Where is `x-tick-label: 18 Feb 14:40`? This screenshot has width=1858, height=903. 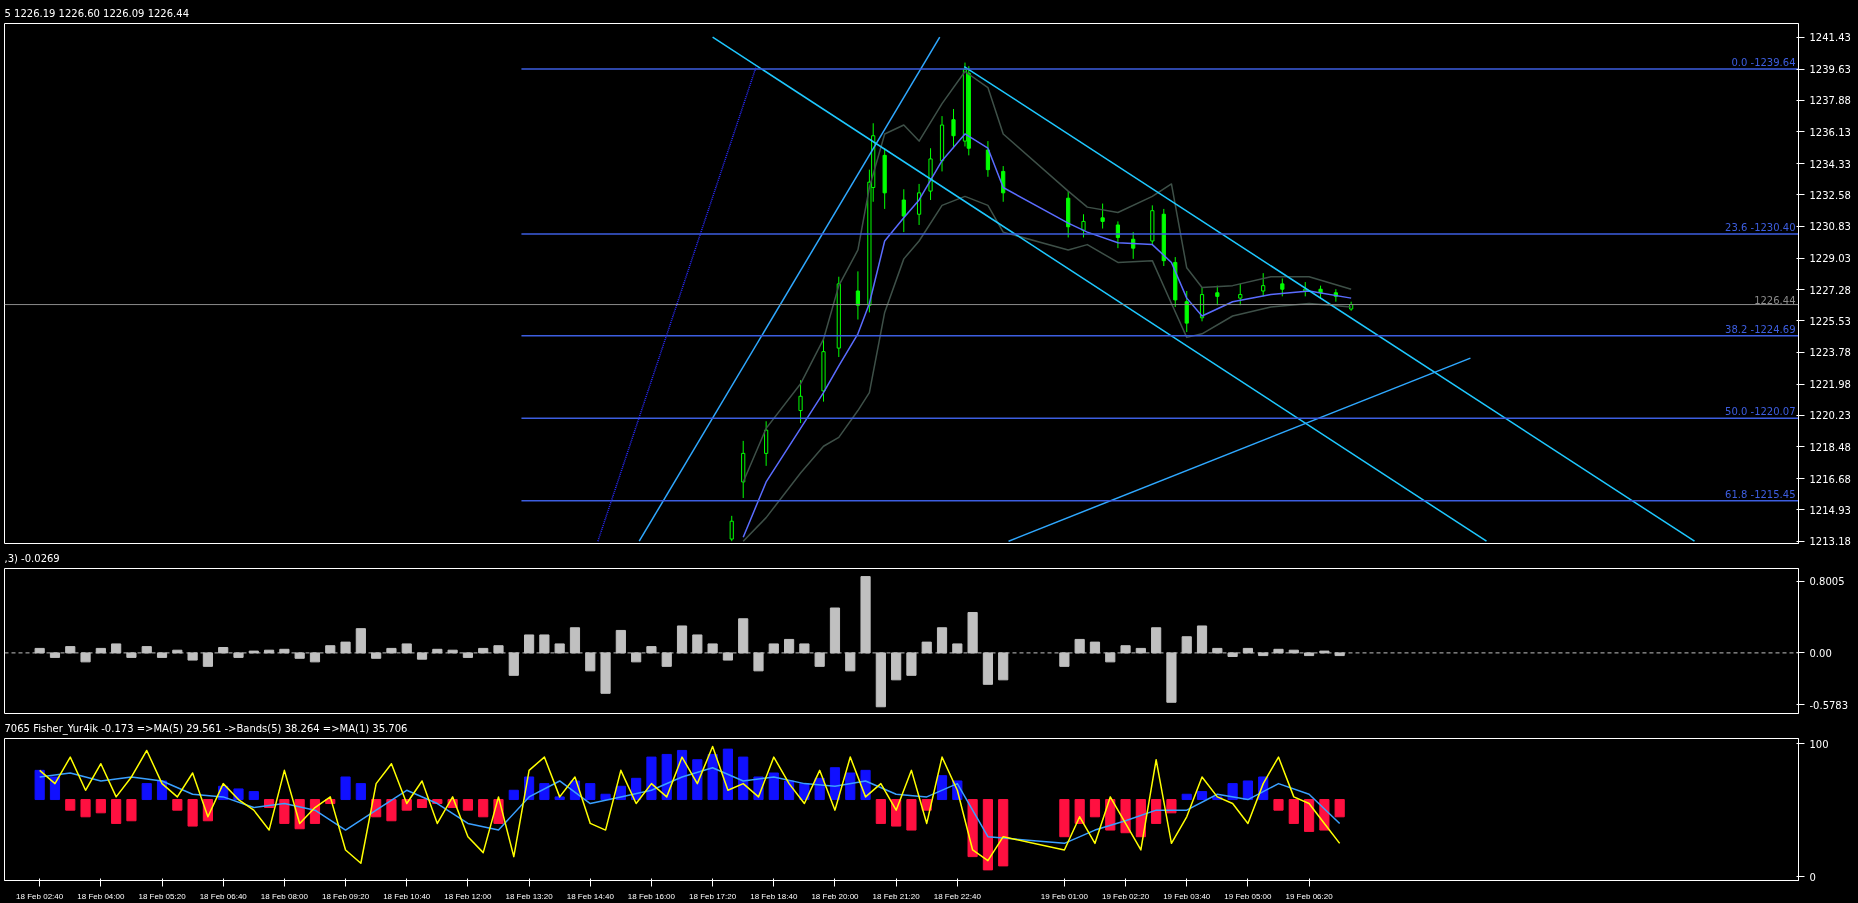
x-tick-label: 18 Feb 14:40 is located at coordinates (590, 896).